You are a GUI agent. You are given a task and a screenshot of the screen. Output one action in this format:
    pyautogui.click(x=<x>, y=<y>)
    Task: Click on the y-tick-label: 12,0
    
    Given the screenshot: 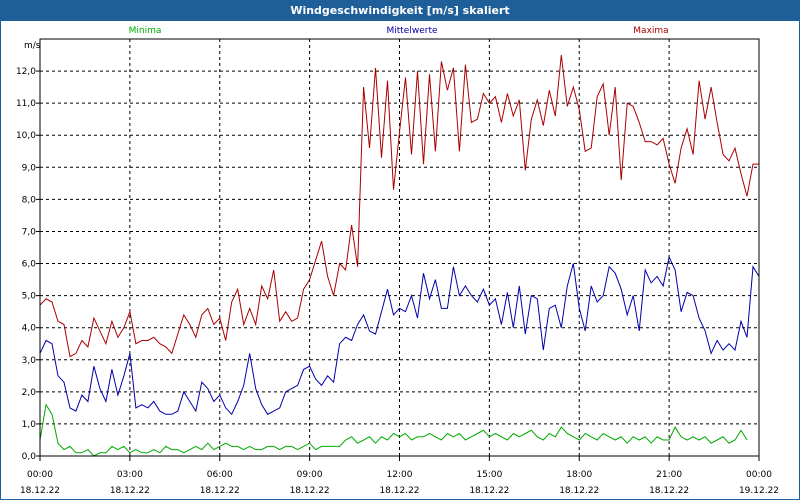 What is the action you would take?
    pyautogui.click(x=26, y=72)
    